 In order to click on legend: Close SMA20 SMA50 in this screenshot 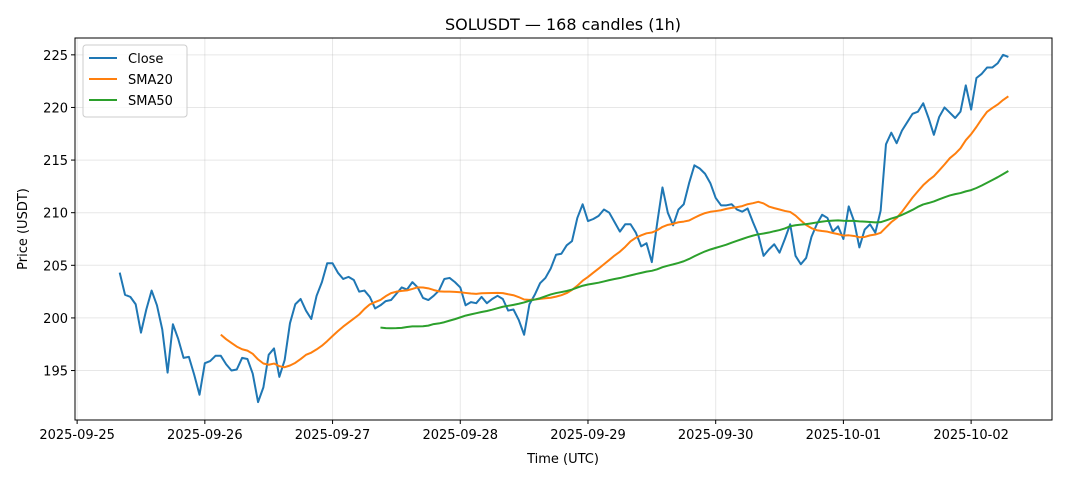, I will do `click(135, 81)`.